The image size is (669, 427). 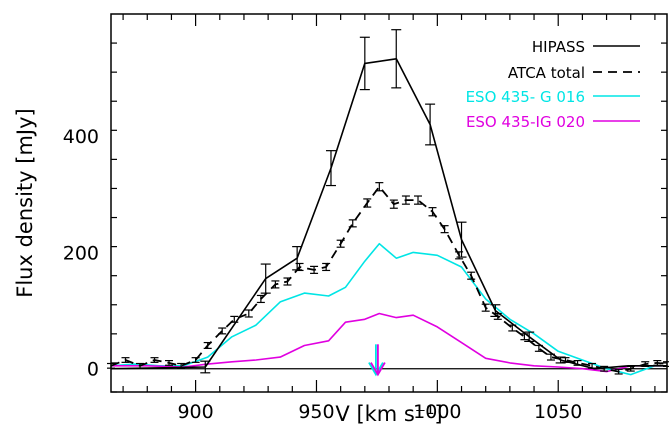 What do you see at coordinates (25, 202) in the screenshot?
I see `y-axis-label: Flux density [mJy]` at bounding box center [25, 202].